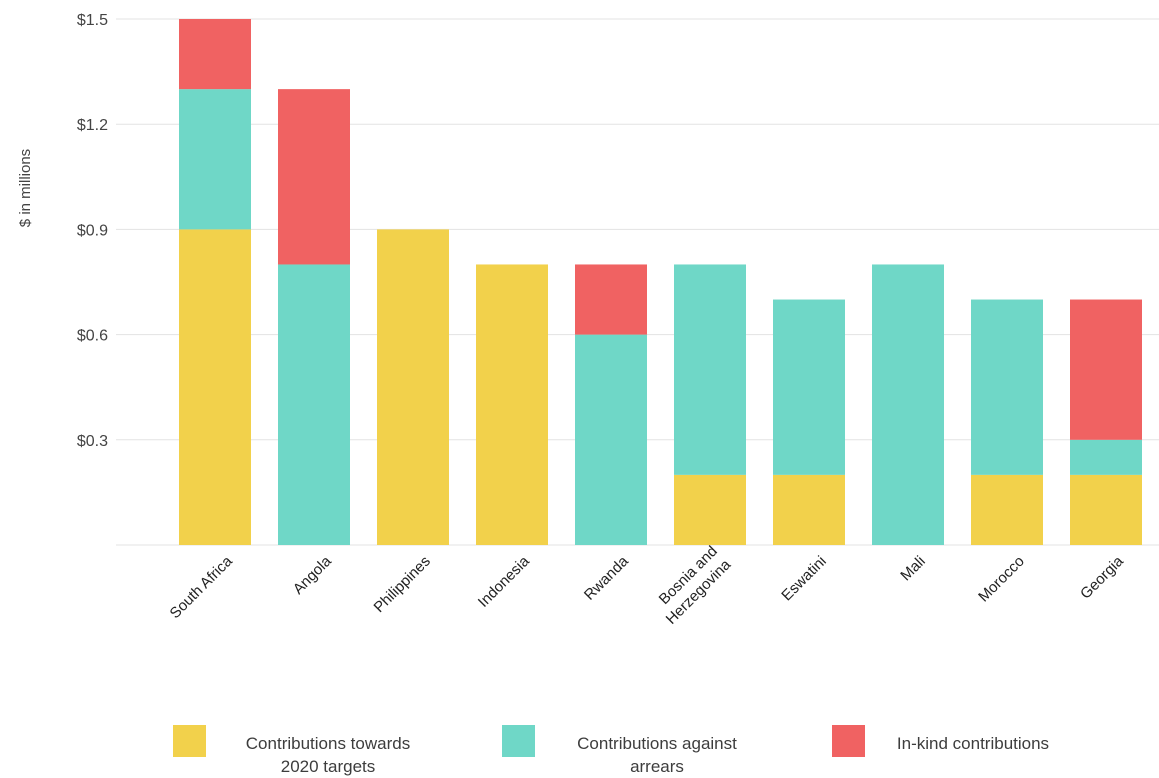 The height and width of the screenshot is (778, 1159). Describe the element at coordinates (1001, 579) in the screenshot. I see `x-category-label: Morocco` at that location.